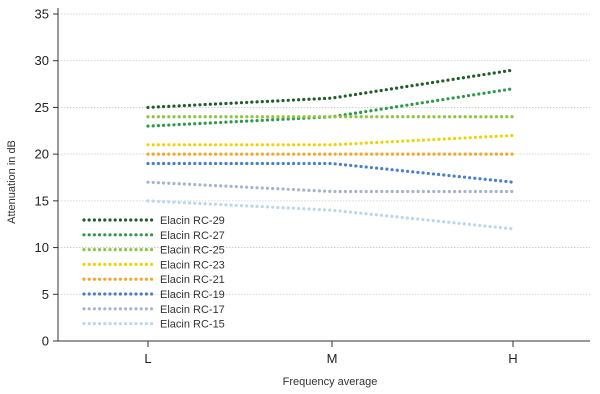 The image size is (600, 394). I want to click on x-axis-title: Frequency average, so click(330, 382).